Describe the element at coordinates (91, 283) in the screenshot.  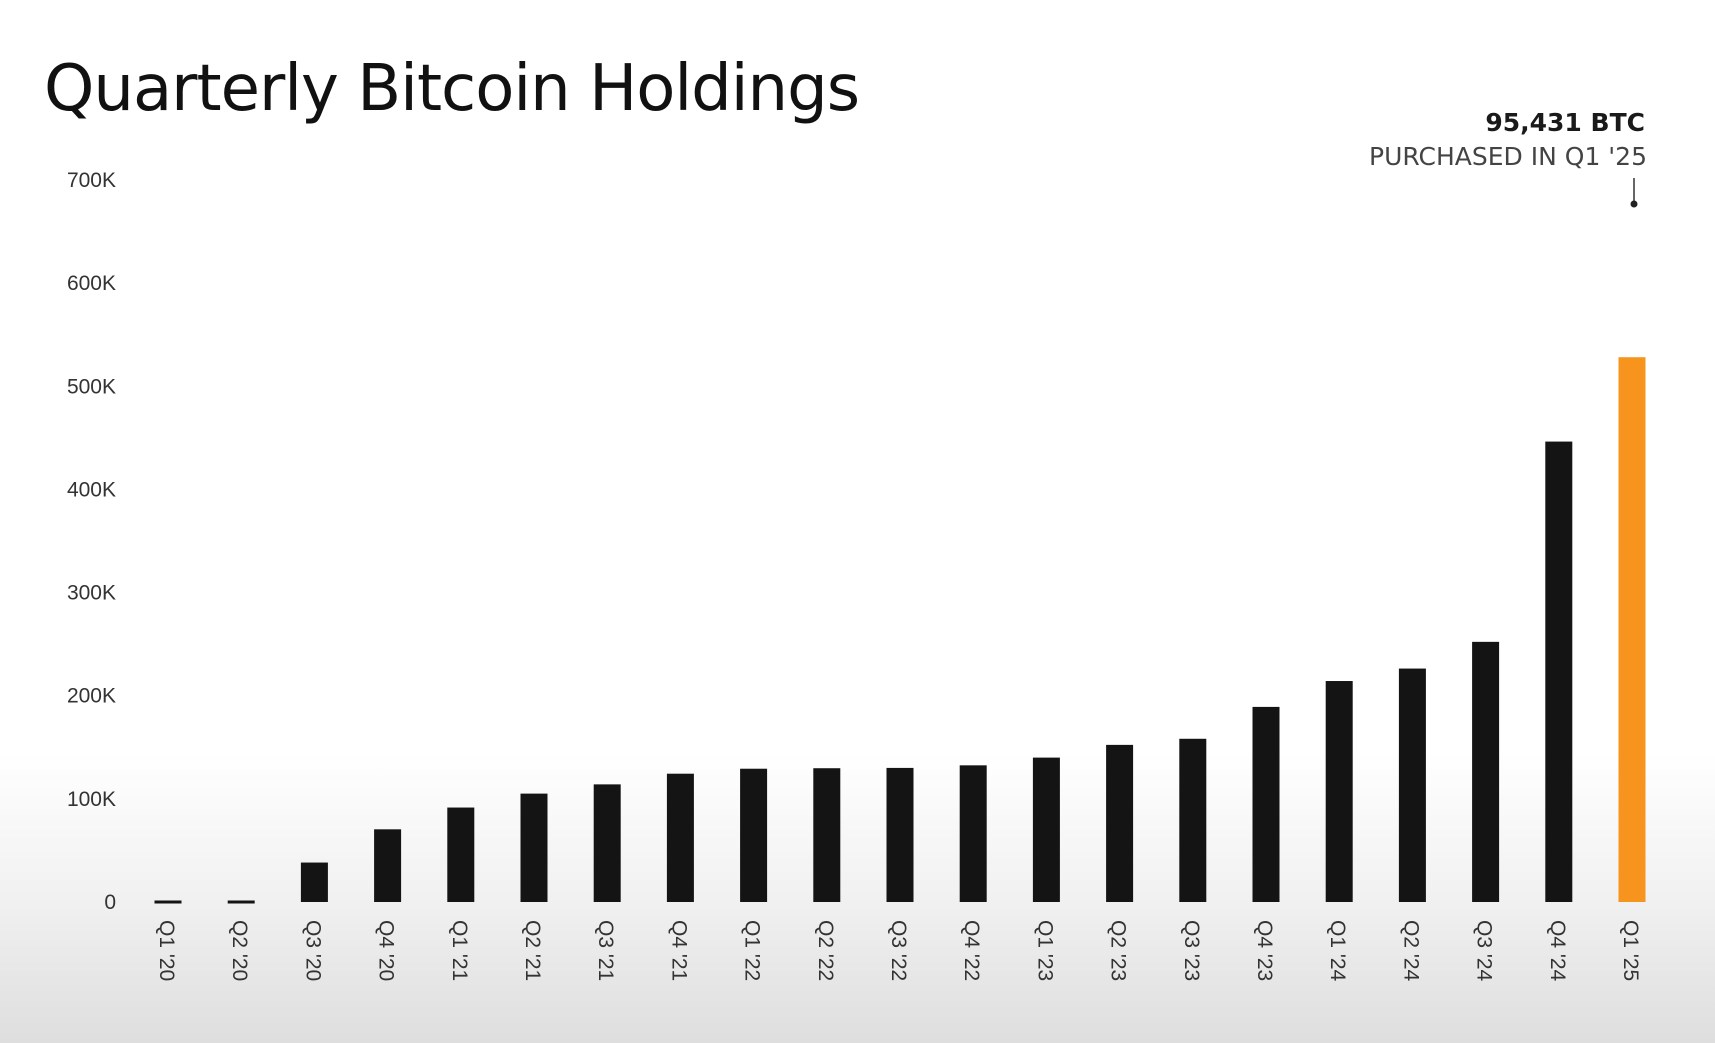
I see `y-tick-label: 600K` at that location.